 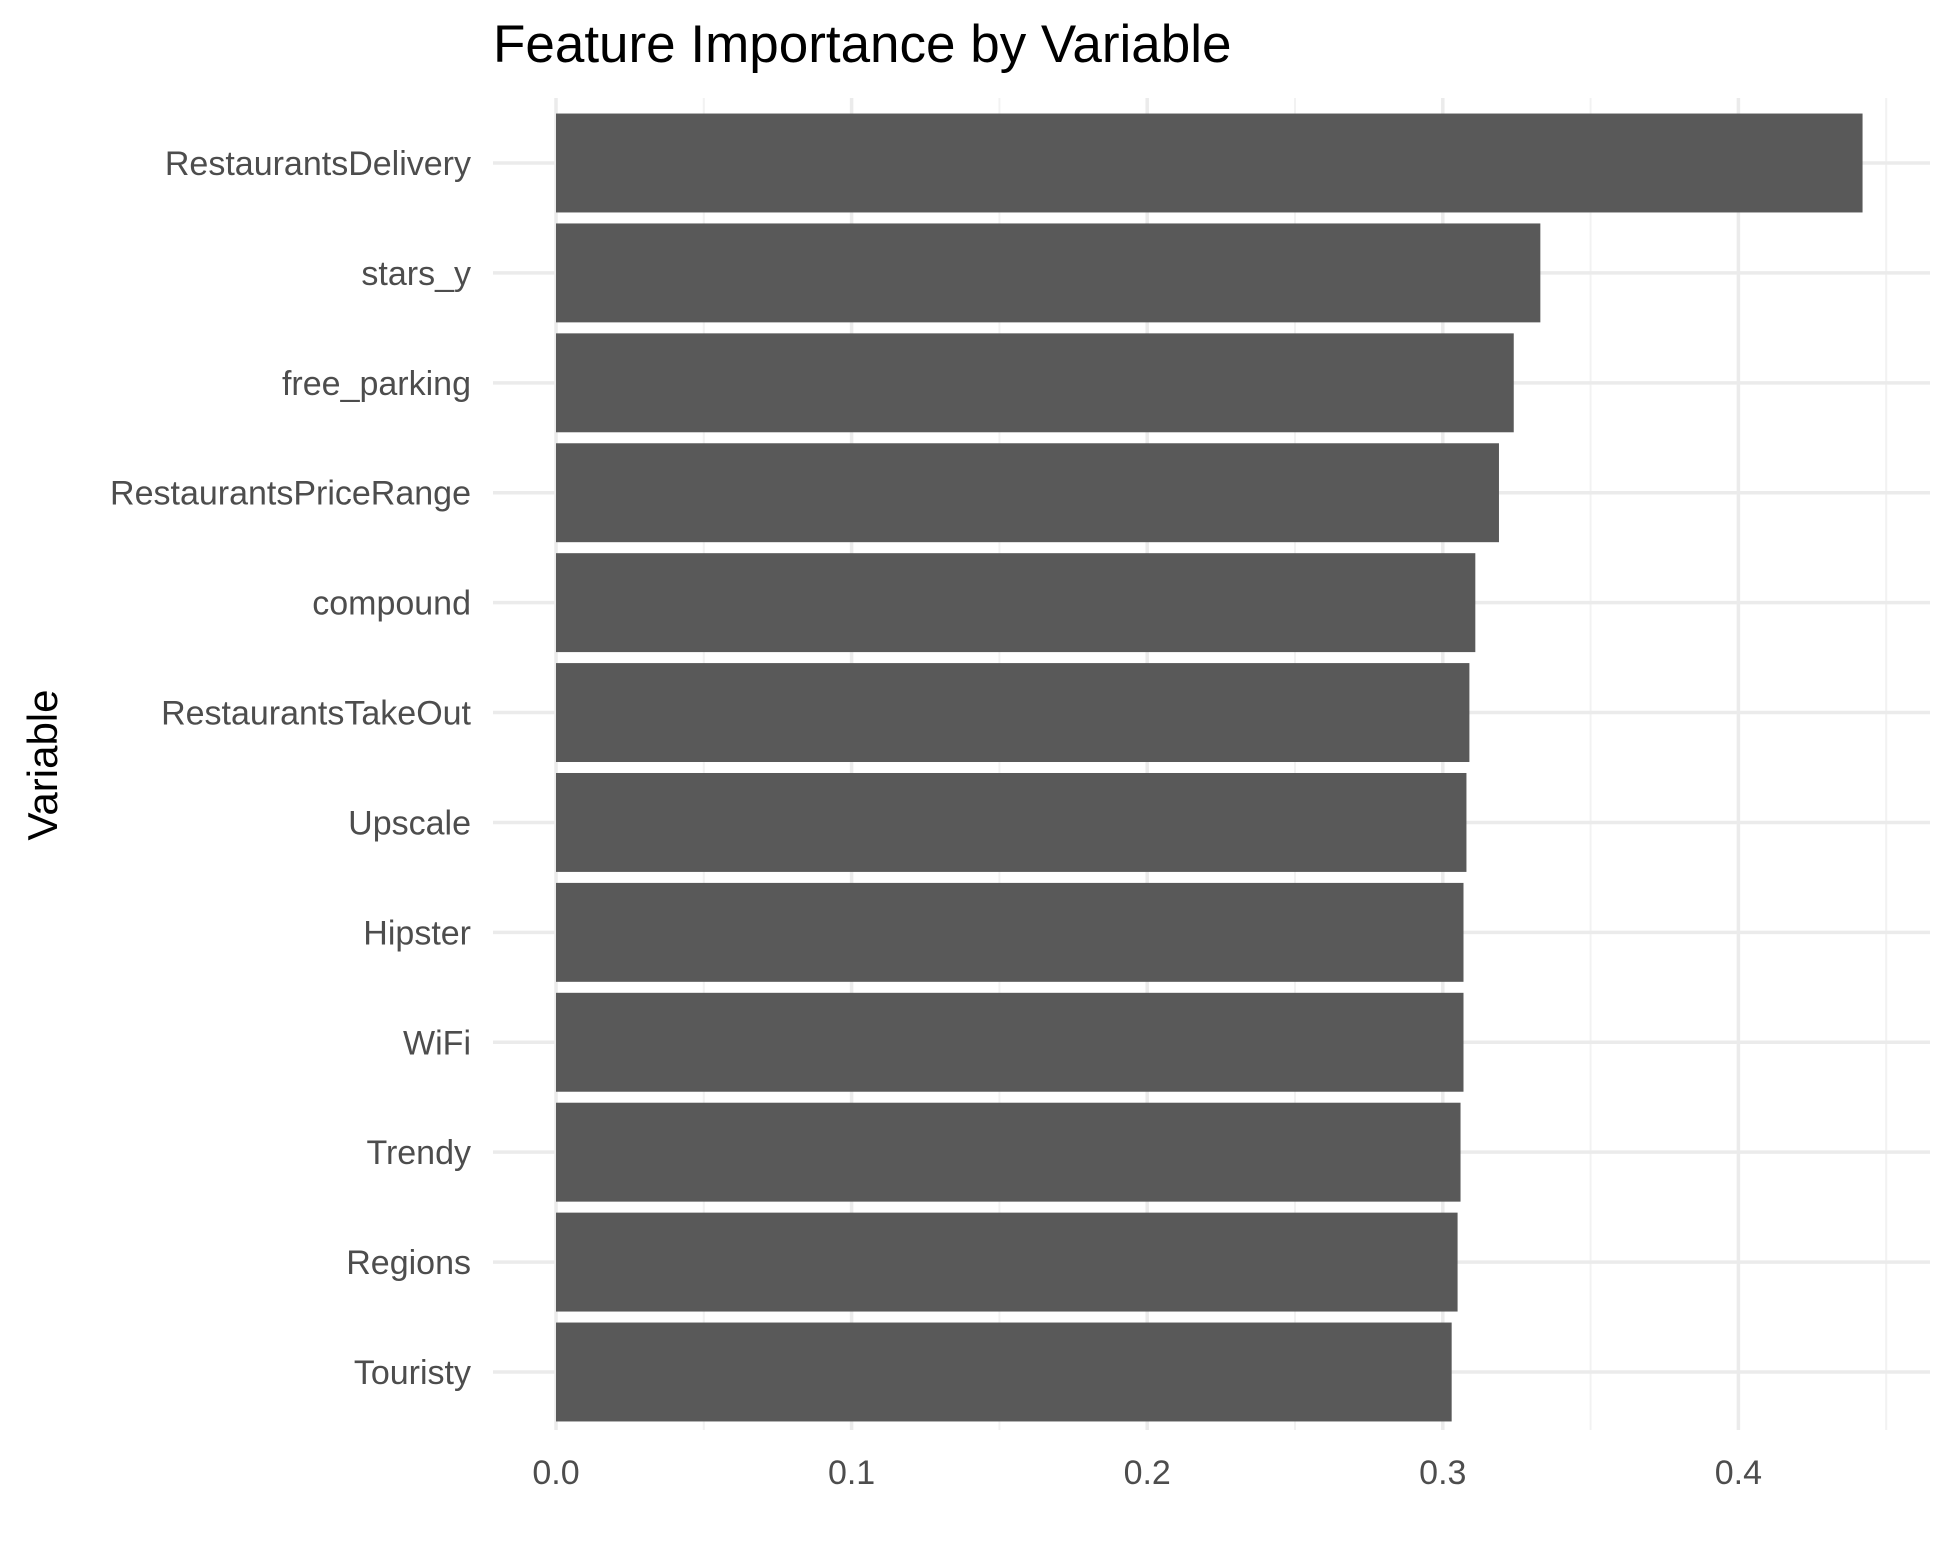 What do you see at coordinates (318, 164) in the screenshot?
I see `y-tick-label: RestaurantsDelivery` at bounding box center [318, 164].